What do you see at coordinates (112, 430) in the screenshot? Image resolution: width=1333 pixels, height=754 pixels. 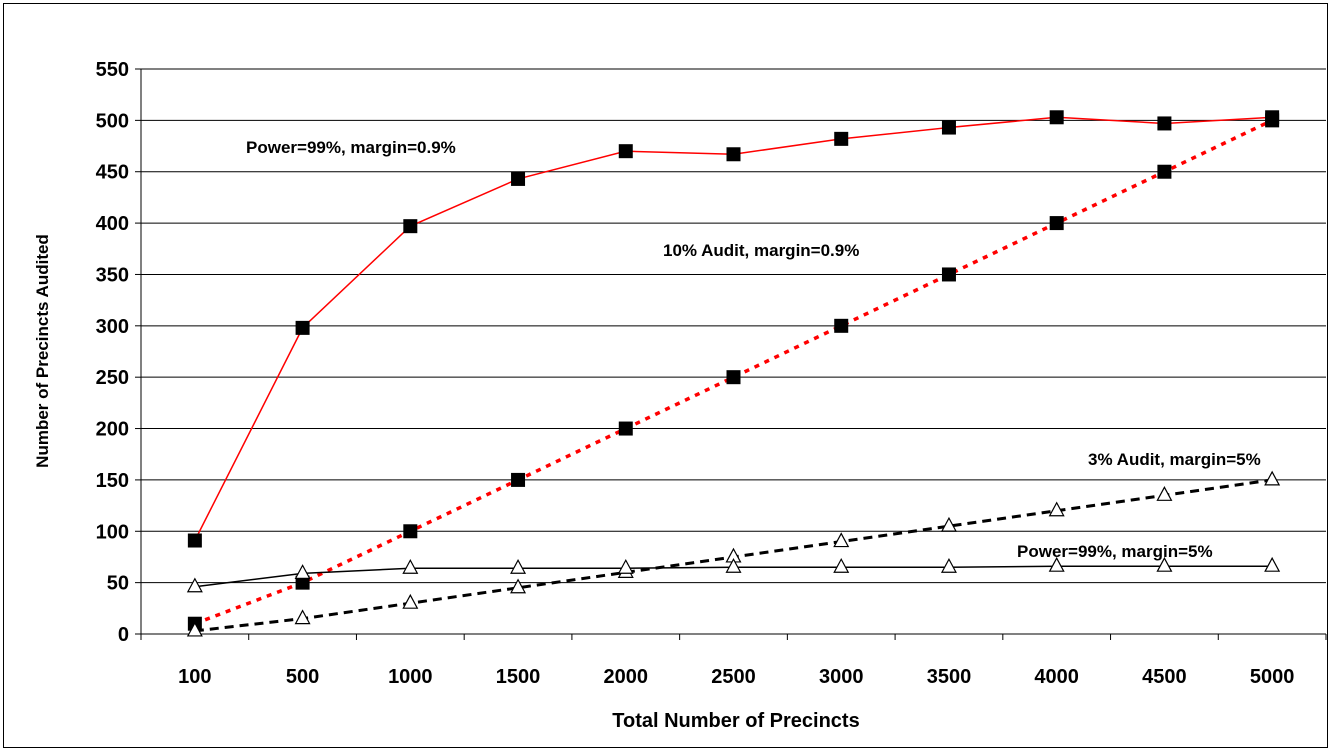 I see `y-tick-label: 200` at bounding box center [112, 430].